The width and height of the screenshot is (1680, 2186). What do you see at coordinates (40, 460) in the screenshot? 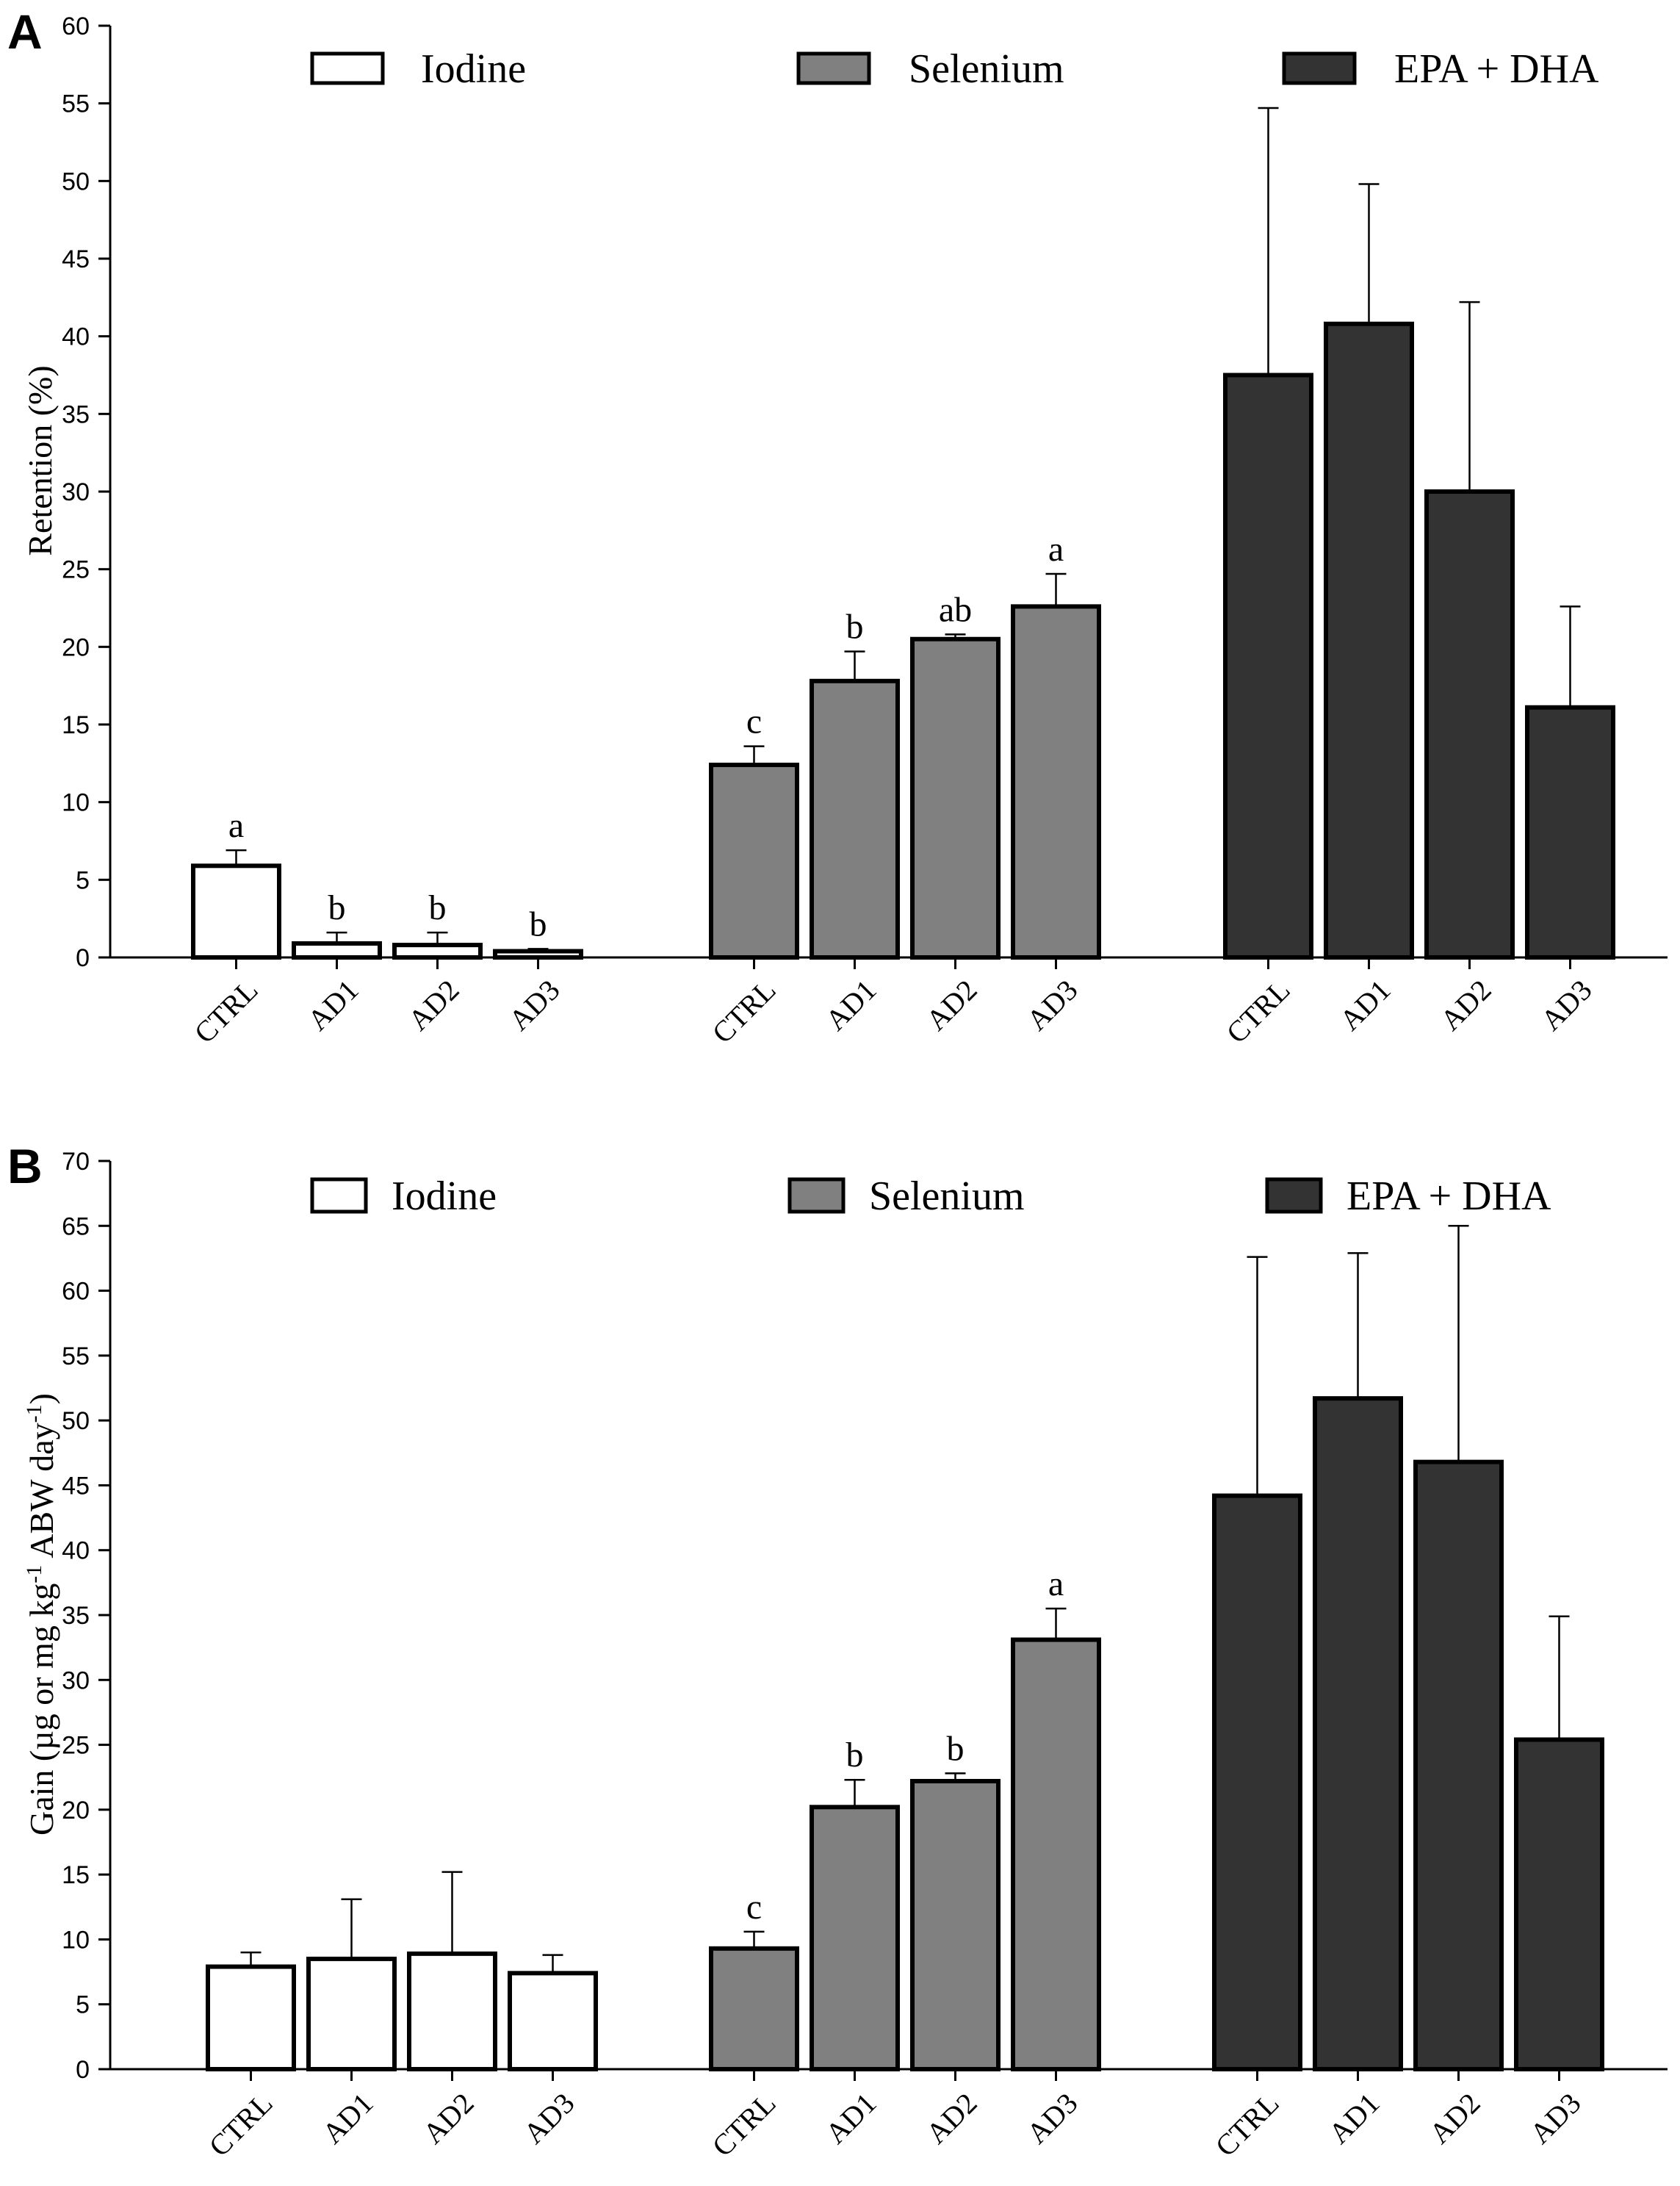
I see `y-axis-title: Retention (%)` at bounding box center [40, 460].